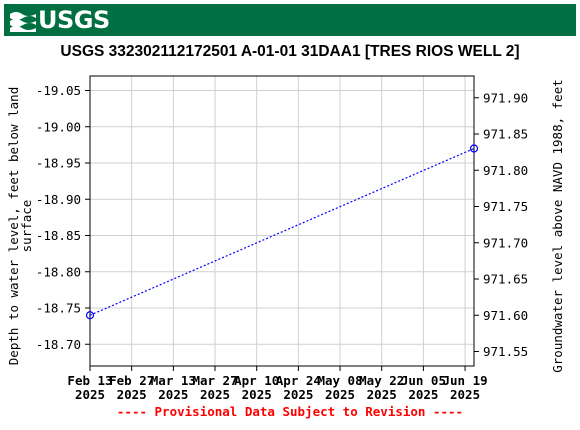  Describe the element at coordinates (26, 226) in the screenshot. I see `y-axis-label-left-line2: surface` at that location.